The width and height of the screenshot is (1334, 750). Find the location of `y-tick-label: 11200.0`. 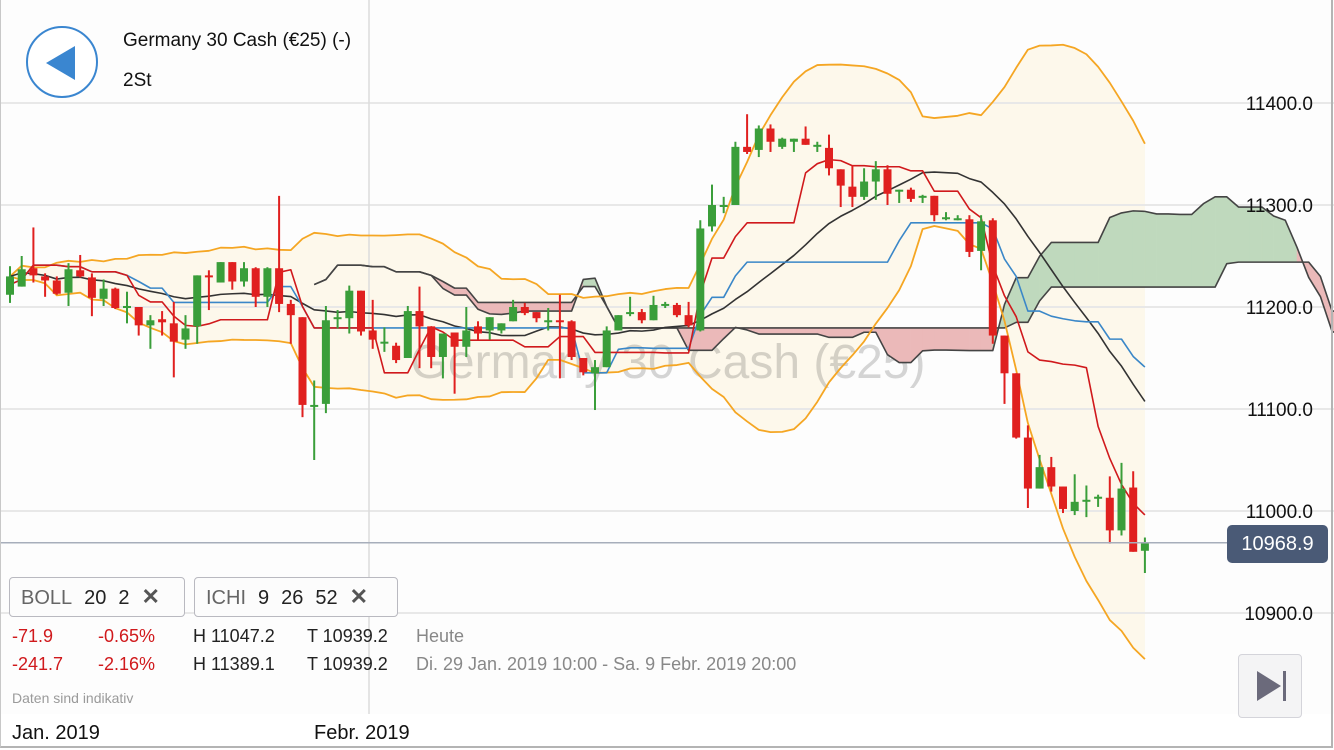

y-tick-label: 11200.0 is located at coordinates (1279, 308).